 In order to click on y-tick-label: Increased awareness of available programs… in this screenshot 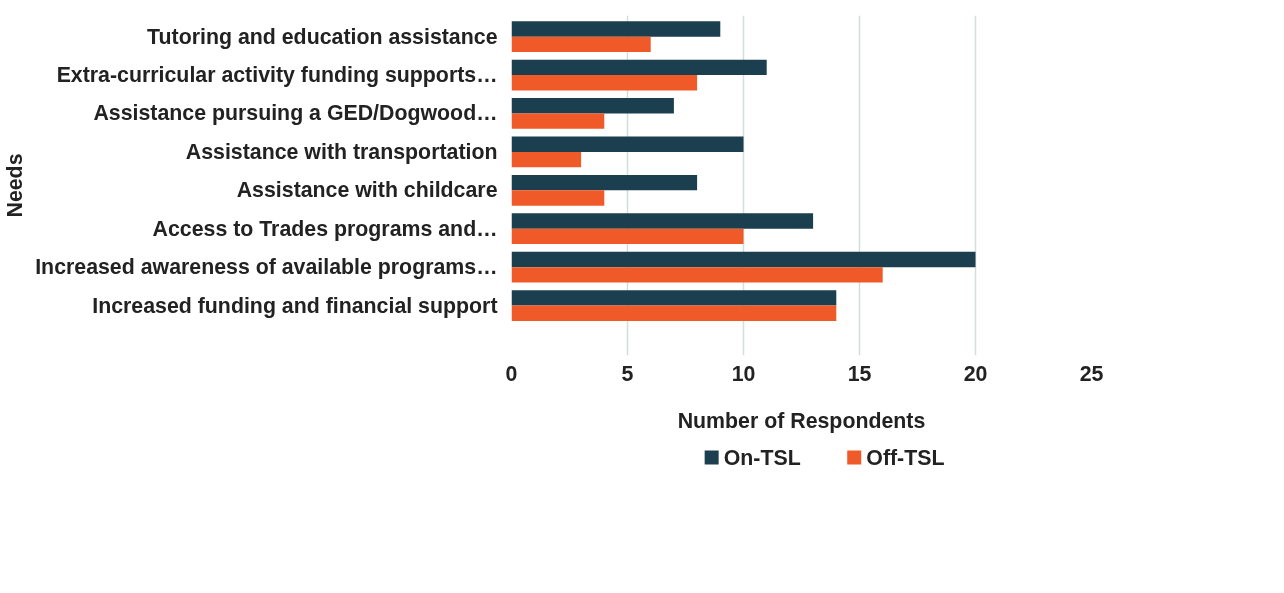, I will do `click(266, 267)`.